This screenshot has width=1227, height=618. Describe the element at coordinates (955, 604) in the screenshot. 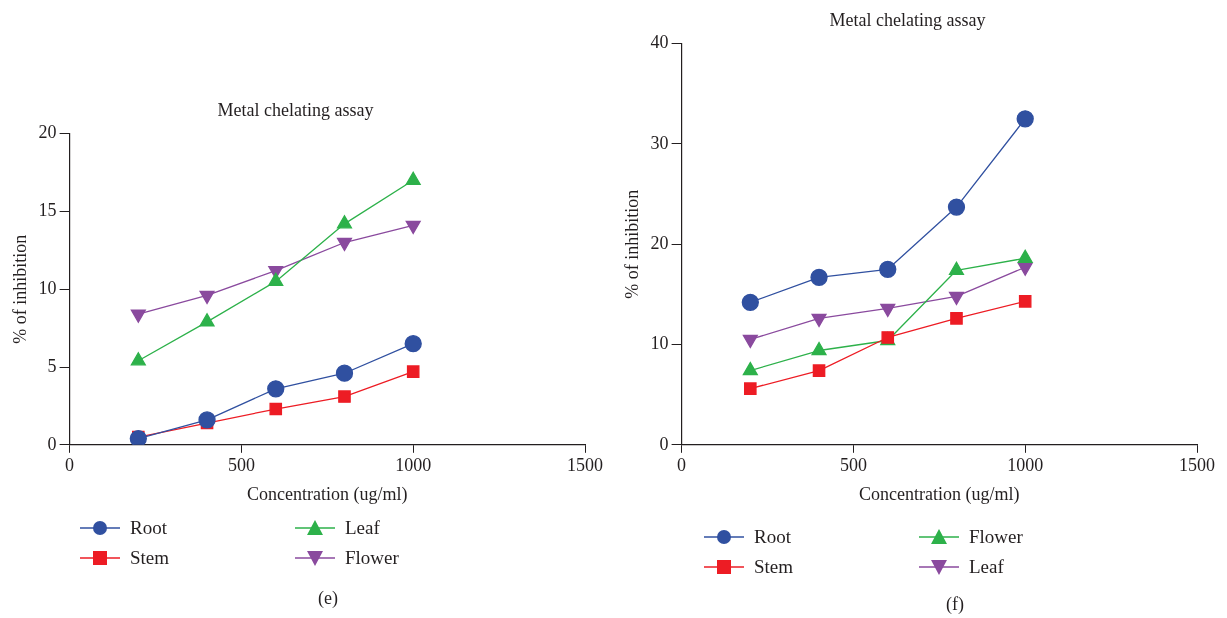

I see `text: (f)` at that location.